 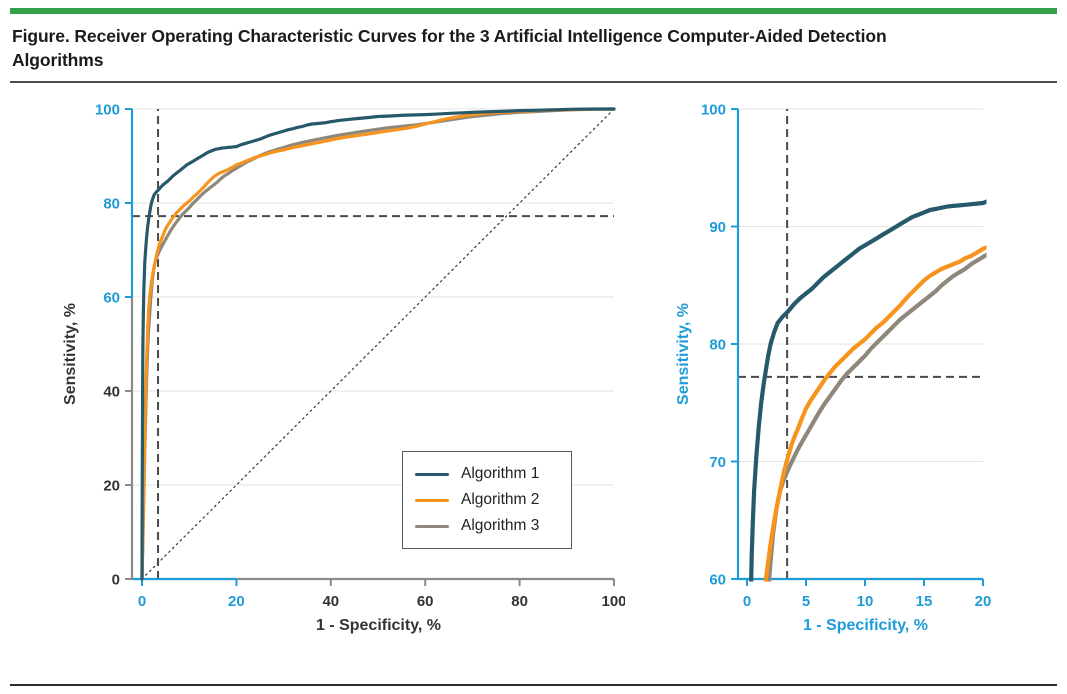 What do you see at coordinates (806, 601) in the screenshot?
I see `x-tick-label: 5` at bounding box center [806, 601].